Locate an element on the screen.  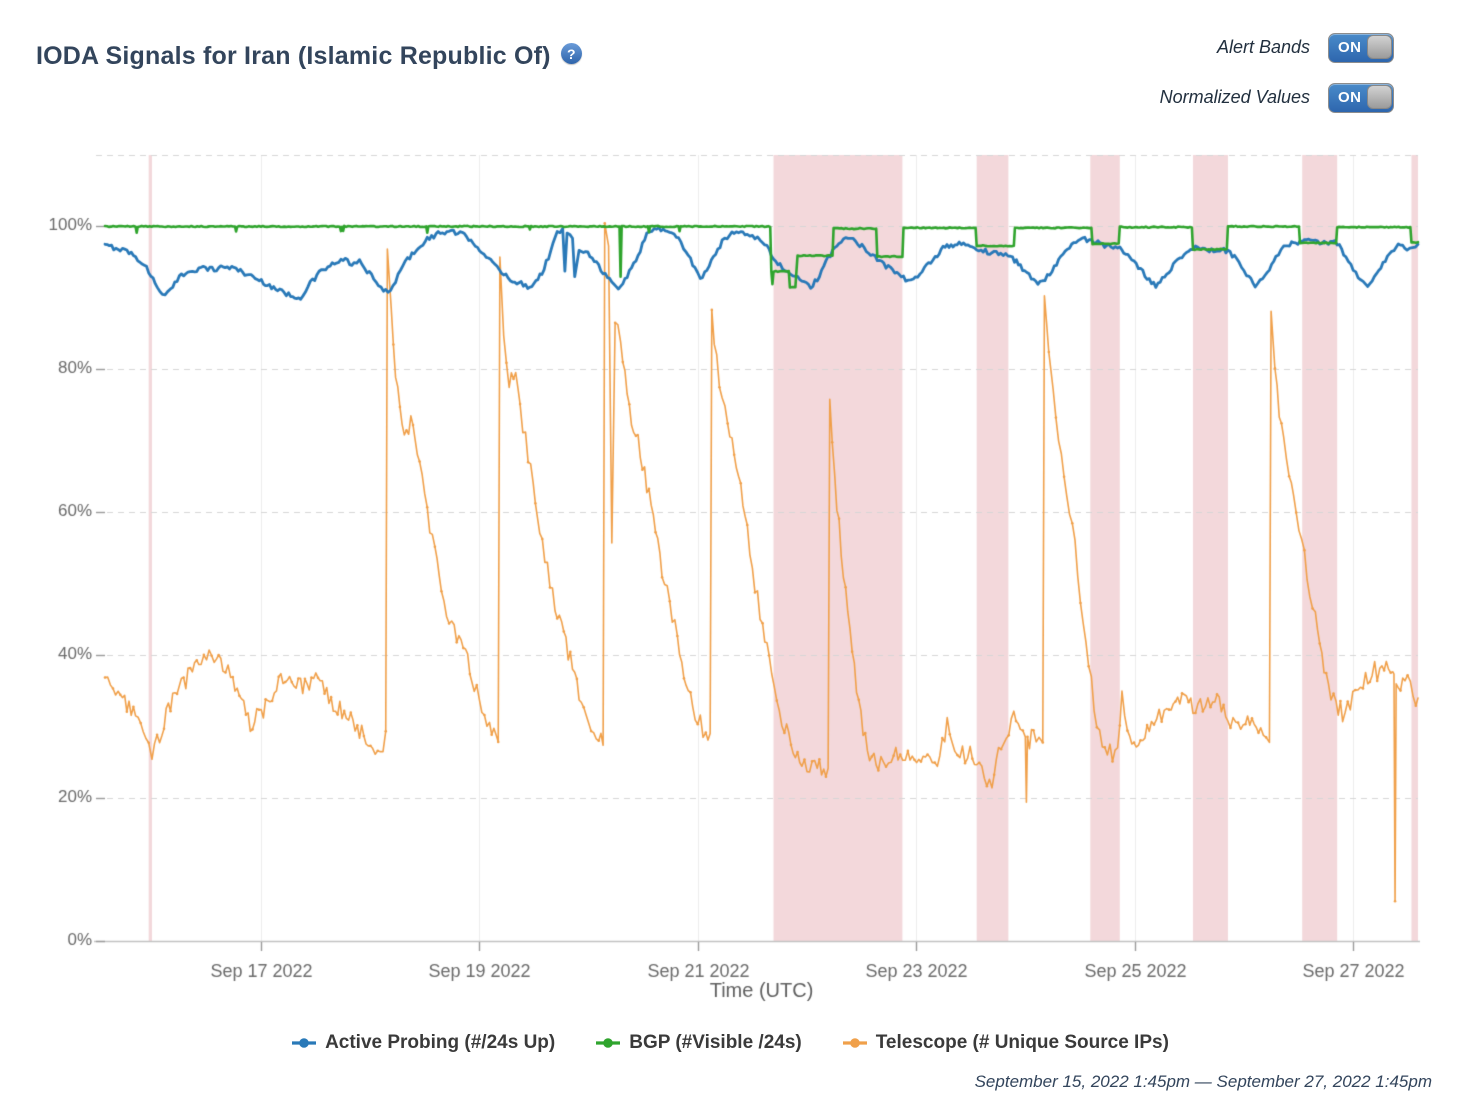
alert-bands-toggle-row: Alert Bands ON is located at coordinates (1277, 47).